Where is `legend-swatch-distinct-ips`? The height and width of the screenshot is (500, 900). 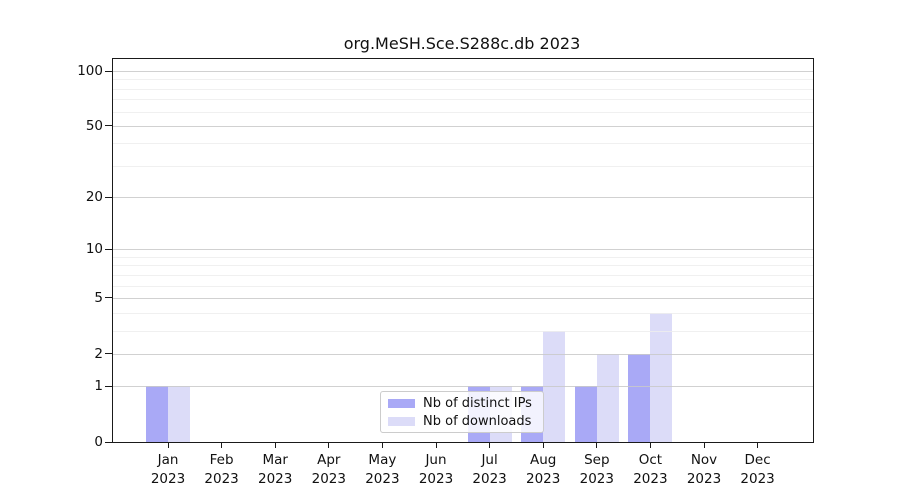
legend-swatch-distinct-ips is located at coordinates (401, 403).